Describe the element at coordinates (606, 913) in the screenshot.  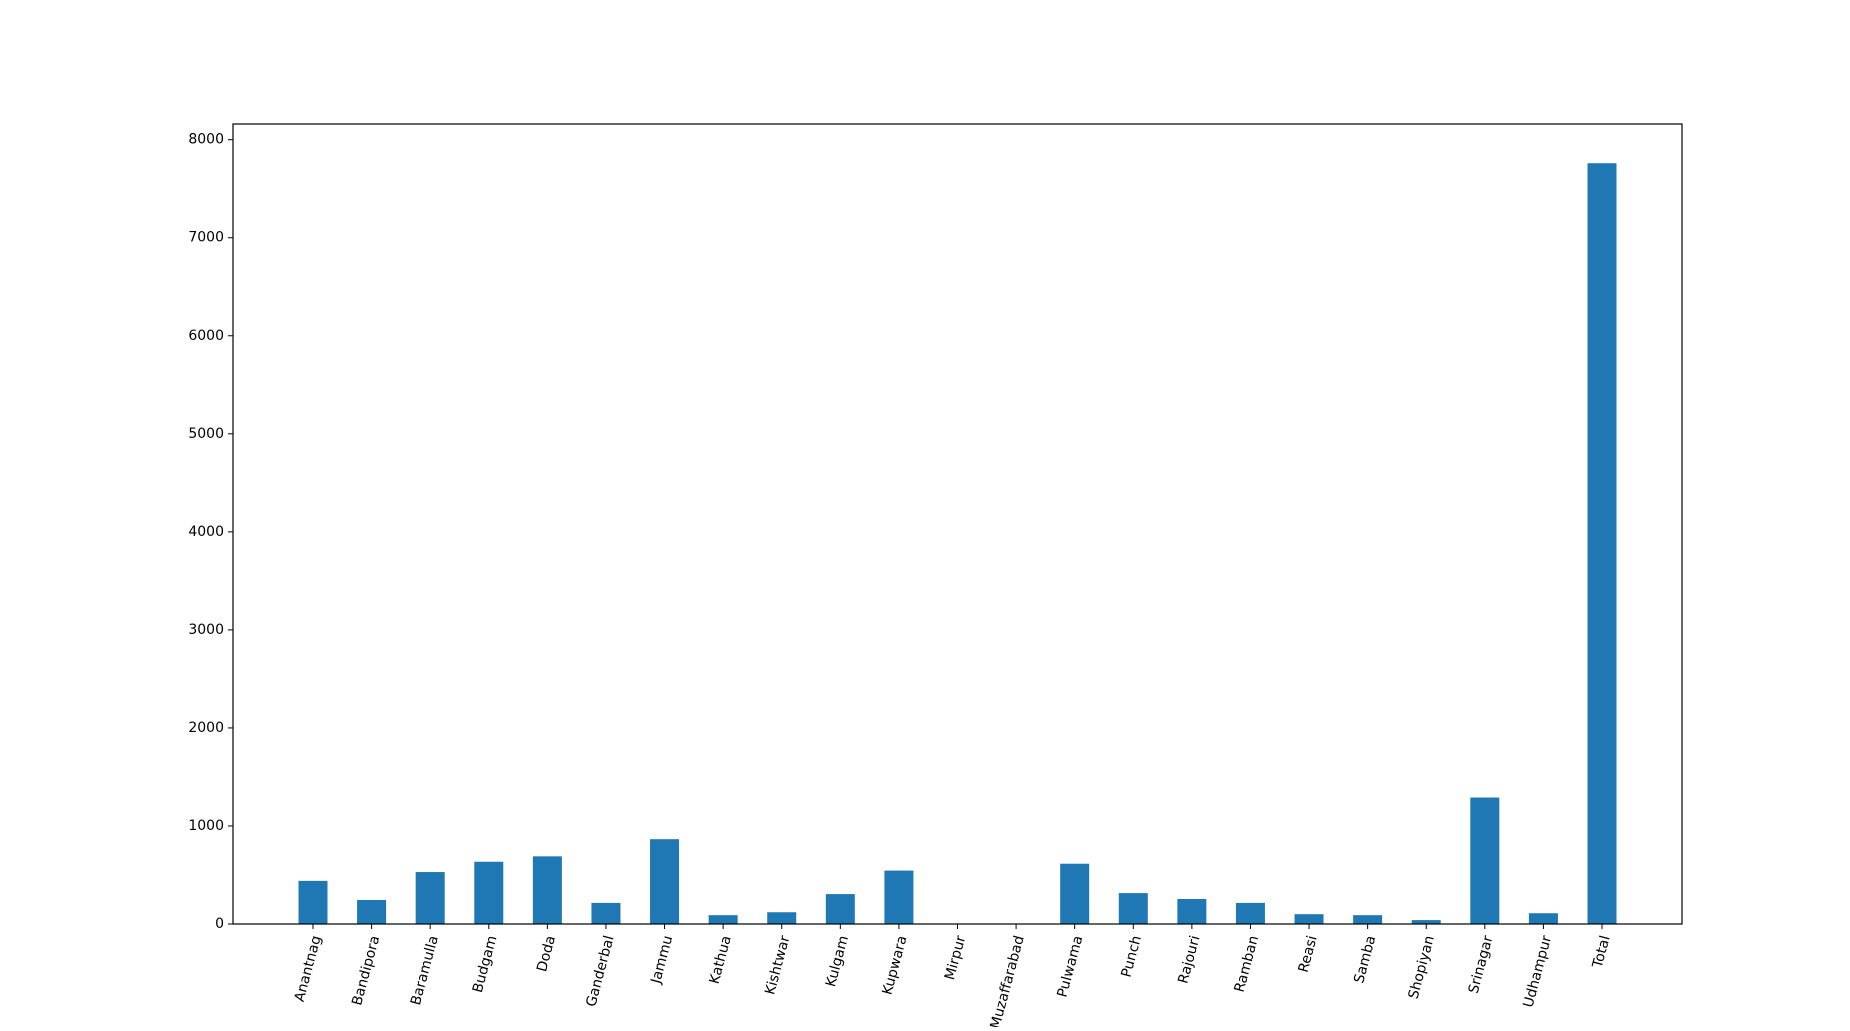
I see `bar-ganderbal` at that location.